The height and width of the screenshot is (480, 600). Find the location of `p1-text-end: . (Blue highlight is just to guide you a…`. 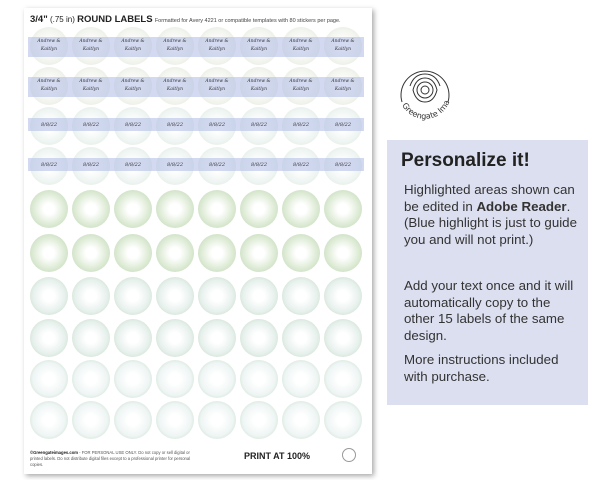

p1-text-end: . (Blue highlight is just to guide you a… is located at coordinates (490, 222).